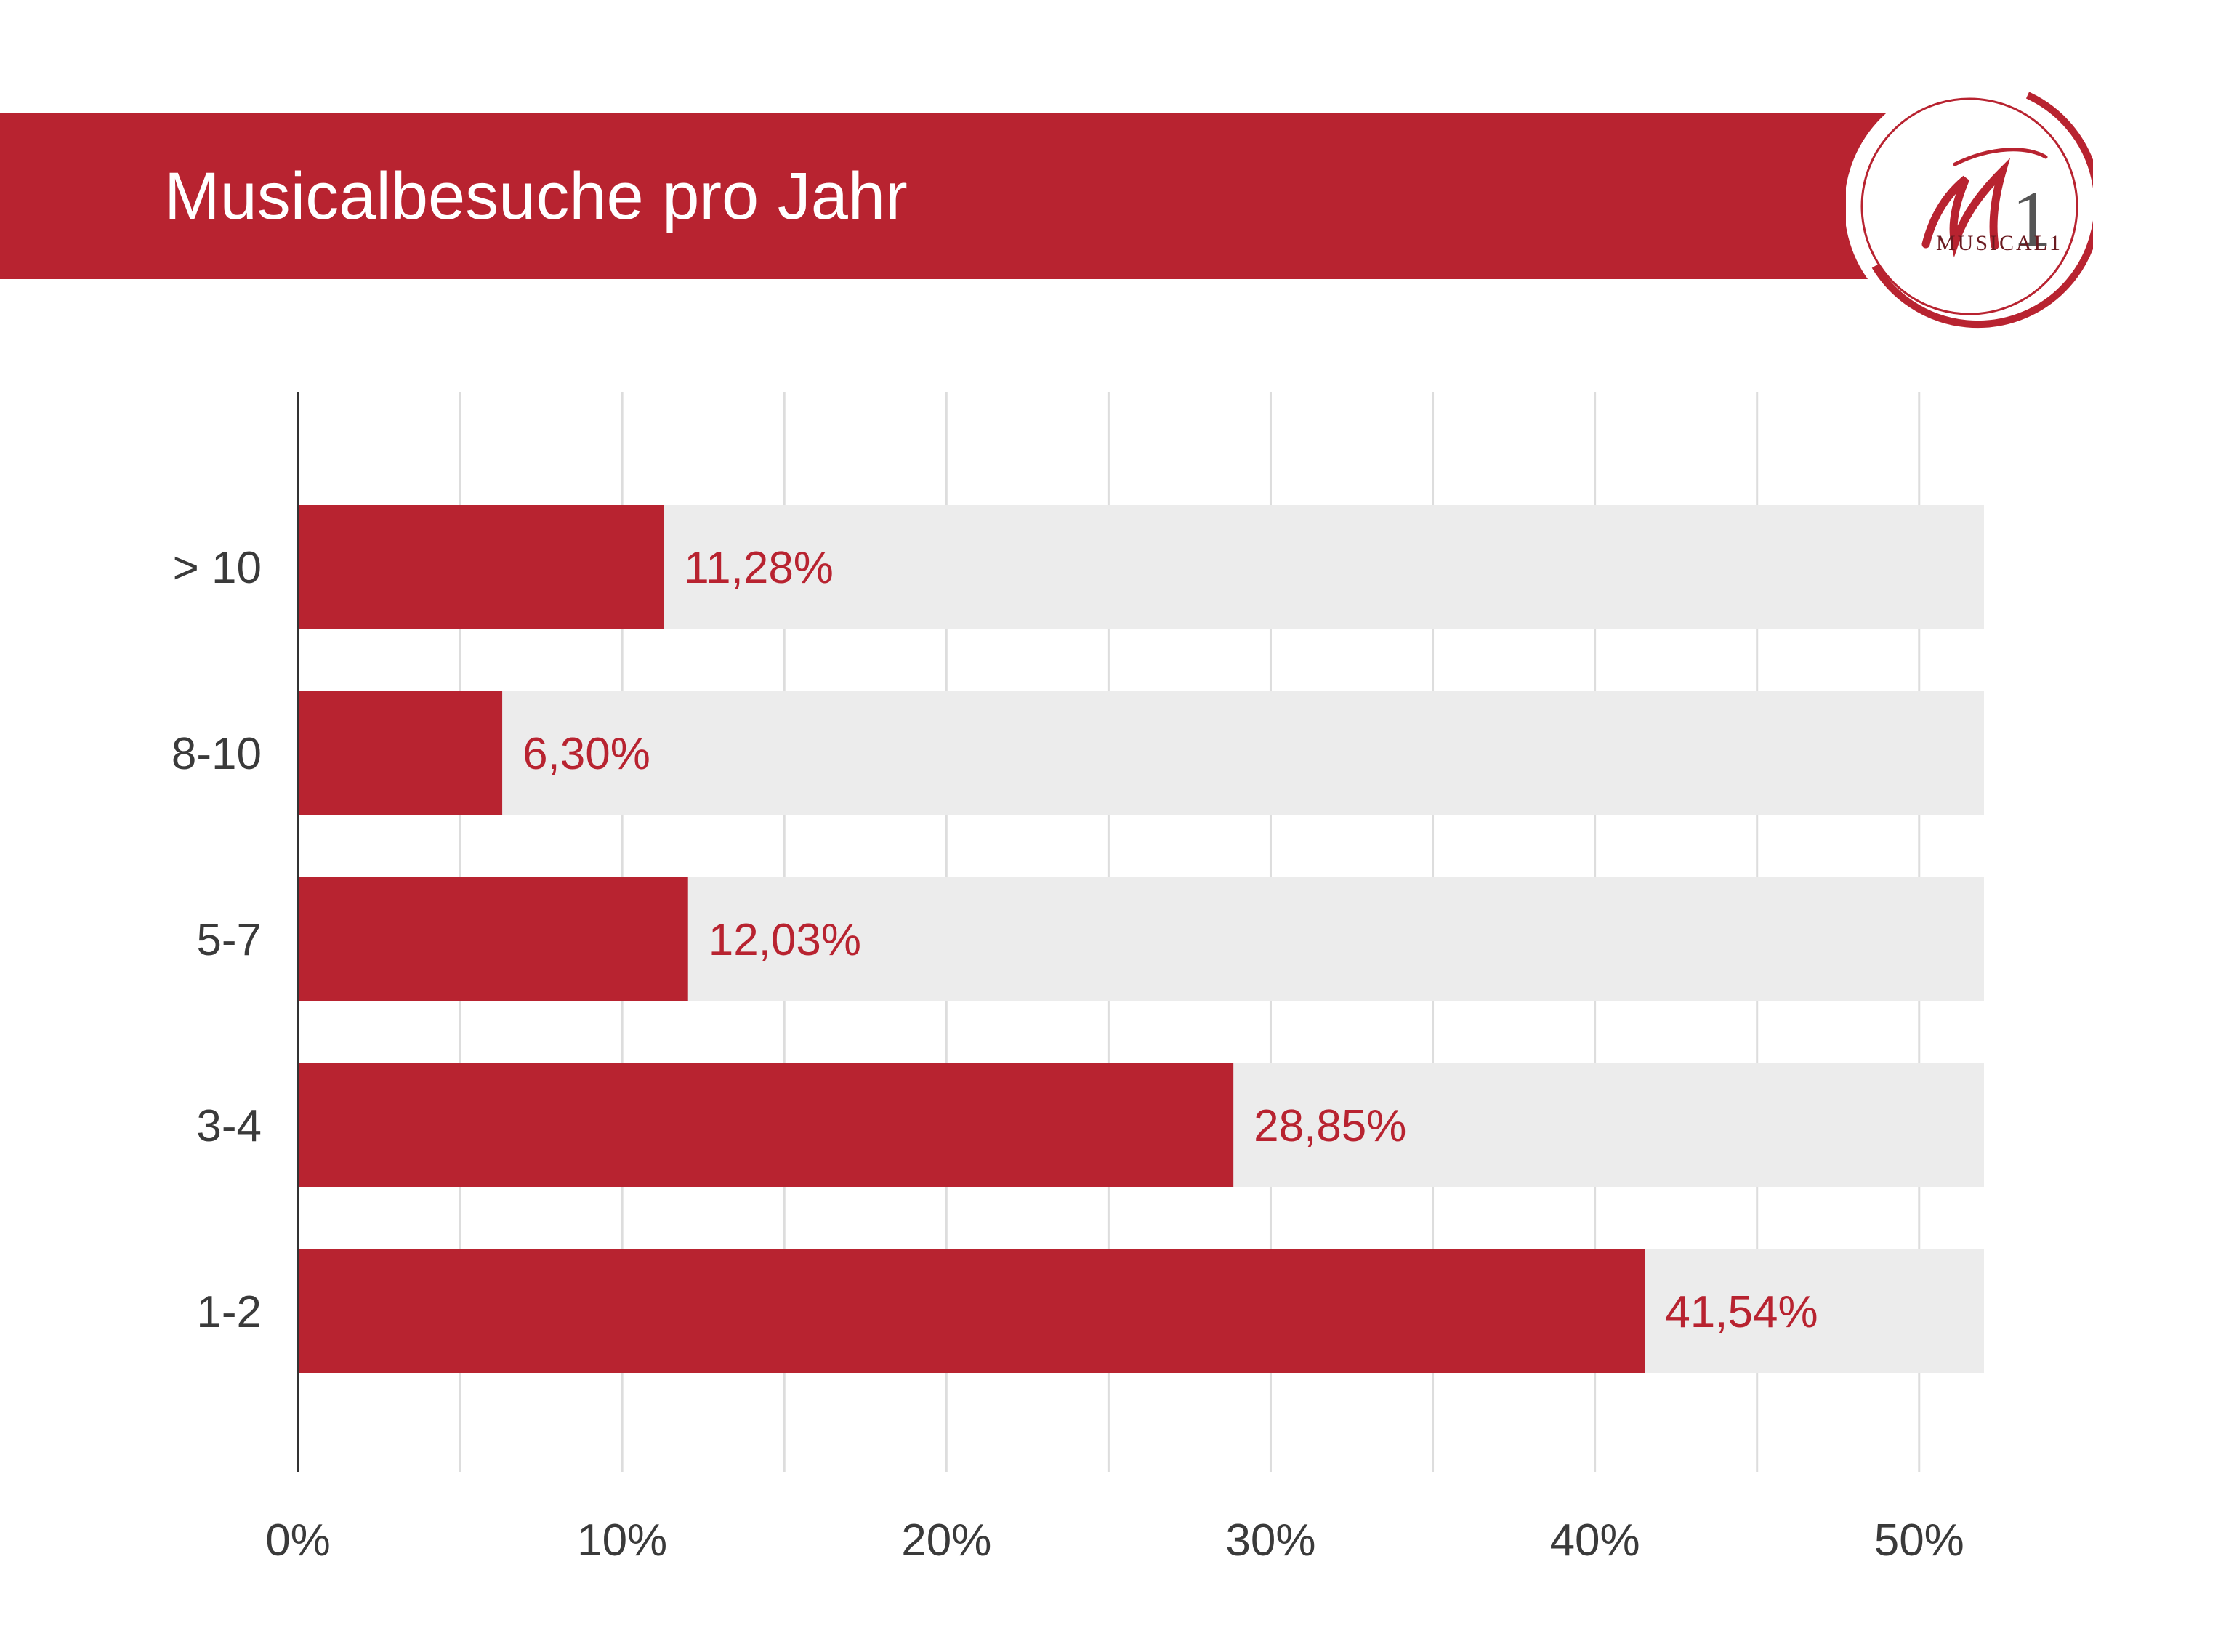 The height and width of the screenshot is (1652, 2226). I want to click on logo-one-glyph: 1, so click(2032, 218).